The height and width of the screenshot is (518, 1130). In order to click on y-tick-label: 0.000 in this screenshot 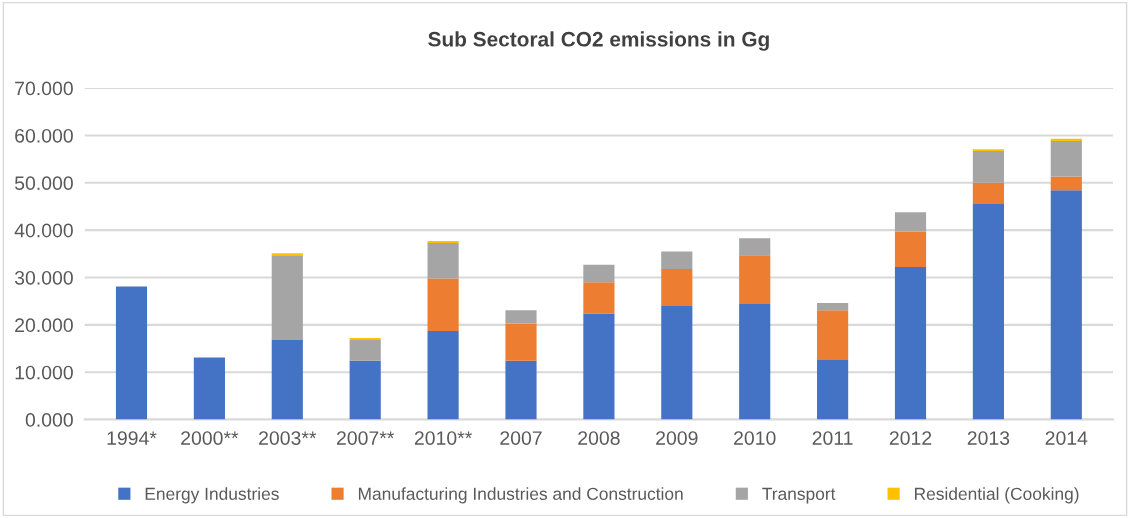, I will do `click(49, 420)`.